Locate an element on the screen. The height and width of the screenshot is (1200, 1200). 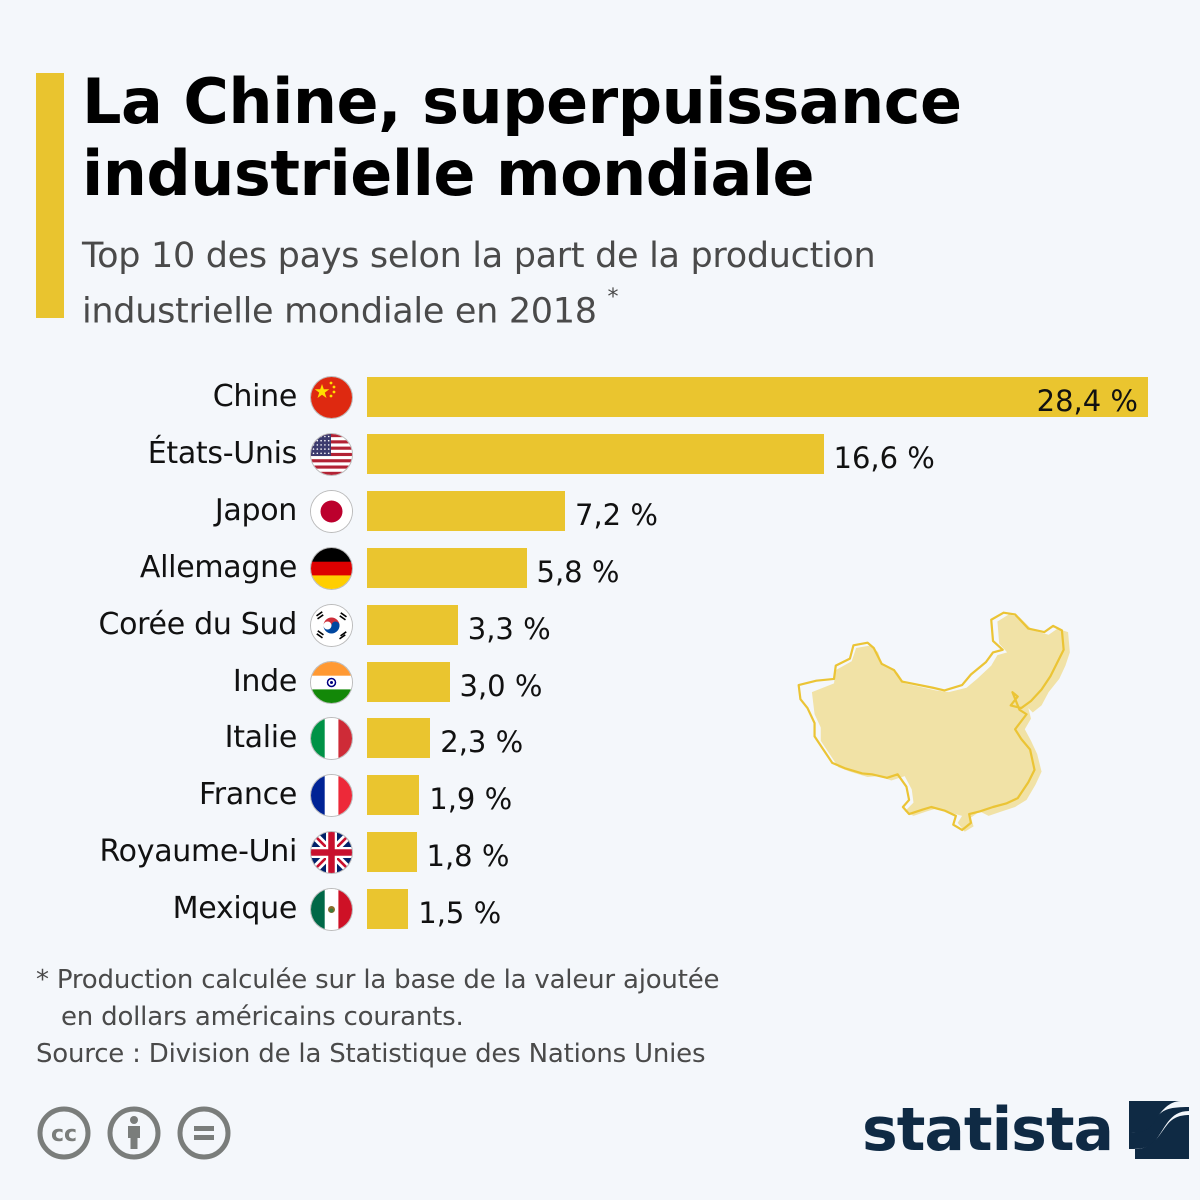
italy-flag-icon is located at coordinates (331, 739).